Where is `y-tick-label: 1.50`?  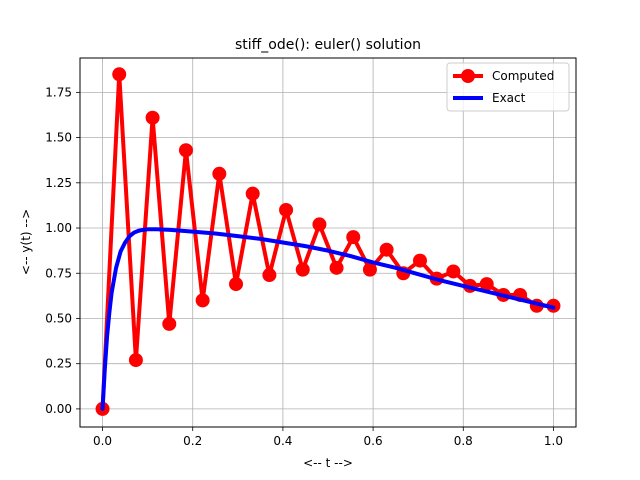 y-tick-label: 1.50 is located at coordinates (58, 138).